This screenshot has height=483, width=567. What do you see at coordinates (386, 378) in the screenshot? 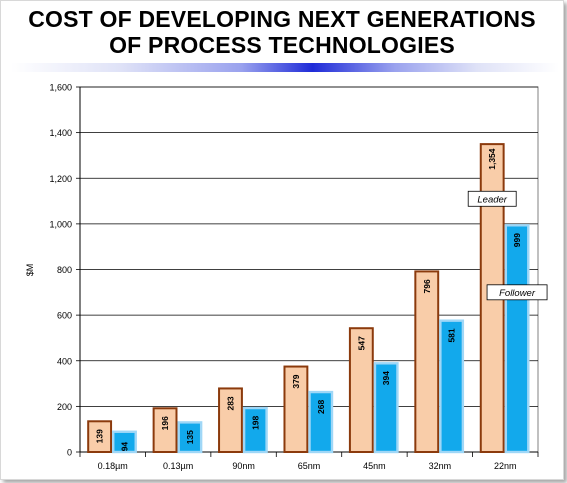
I see `data-label: 394` at bounding box center [386, 378].